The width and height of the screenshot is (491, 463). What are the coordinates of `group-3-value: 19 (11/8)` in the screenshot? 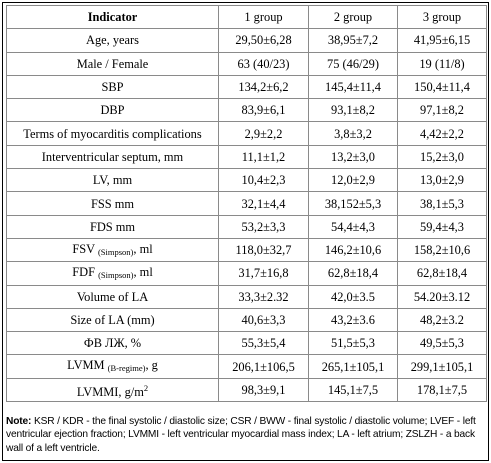 It's located at (442, 63).